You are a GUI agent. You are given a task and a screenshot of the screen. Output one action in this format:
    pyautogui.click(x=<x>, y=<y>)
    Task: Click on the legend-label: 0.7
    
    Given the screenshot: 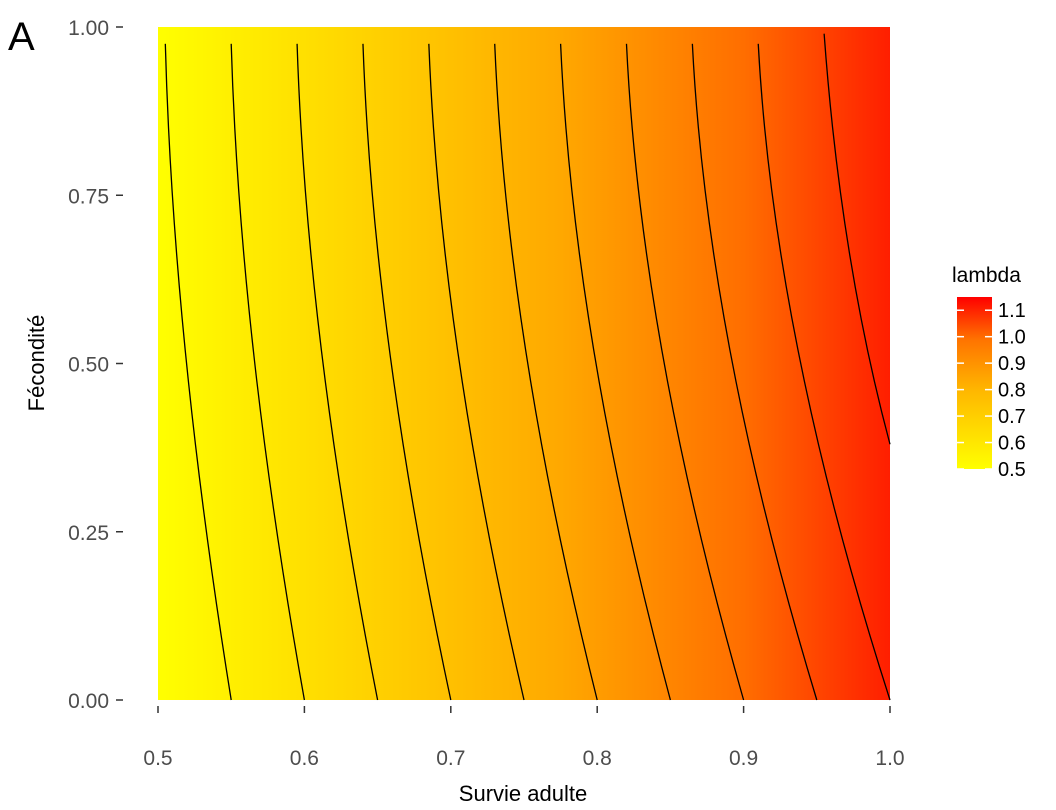 What is the action you would take?
    pyautogui.click(x=1012, y=417)
    